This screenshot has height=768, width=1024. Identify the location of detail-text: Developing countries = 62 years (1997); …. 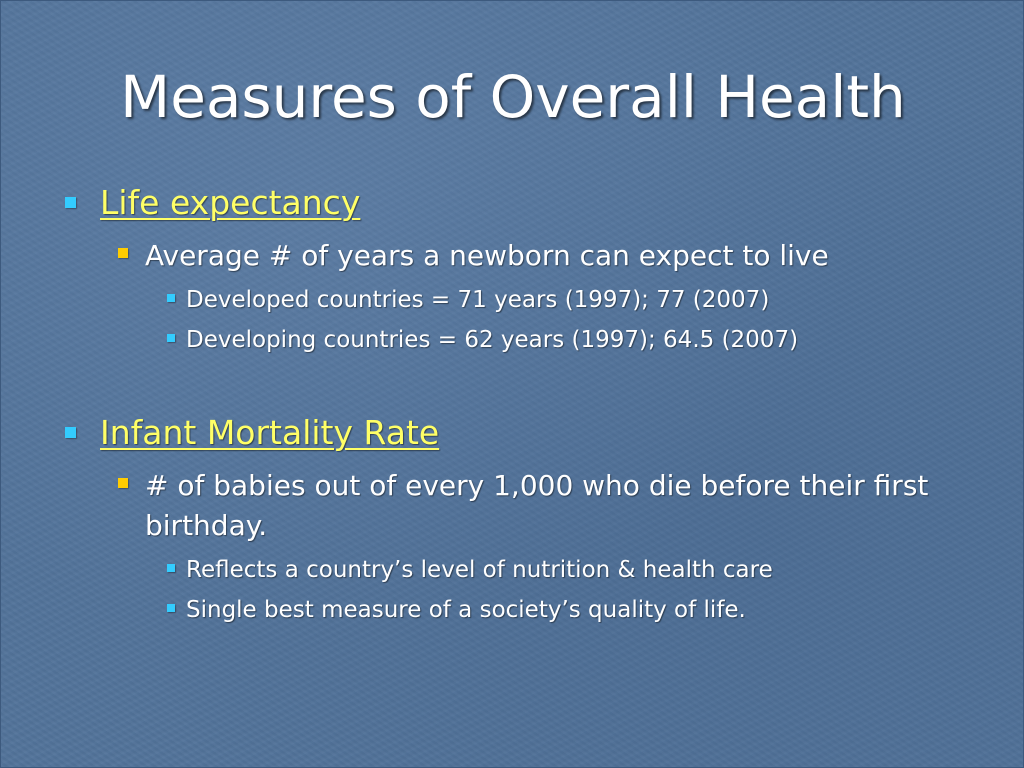
(492, 340).